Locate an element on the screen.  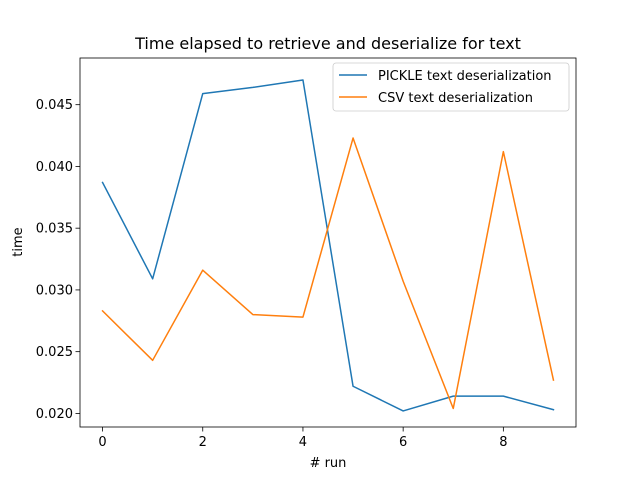
x-axis-label: # run is located at coordinates (328, 463).